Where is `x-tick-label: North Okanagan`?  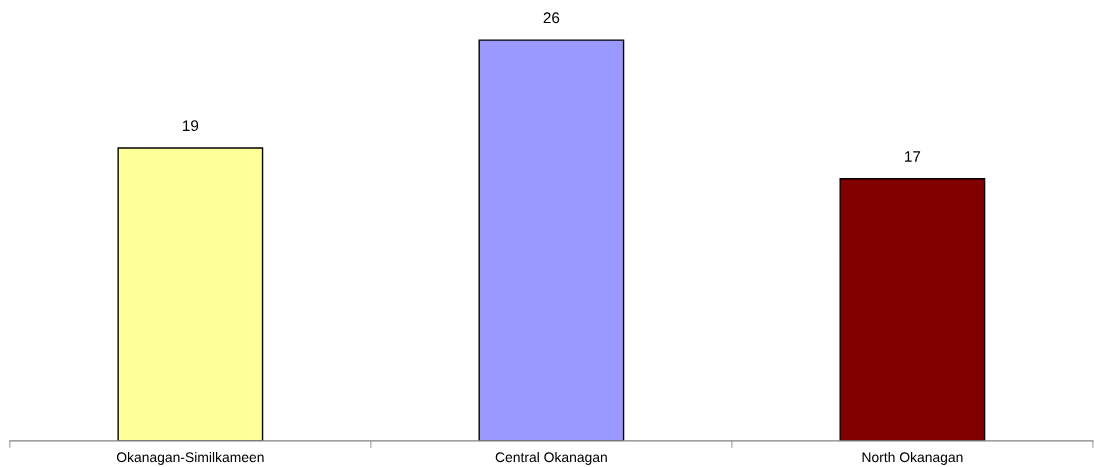 x-tick-label: North Okanagan is located at coordinates (912, 458).